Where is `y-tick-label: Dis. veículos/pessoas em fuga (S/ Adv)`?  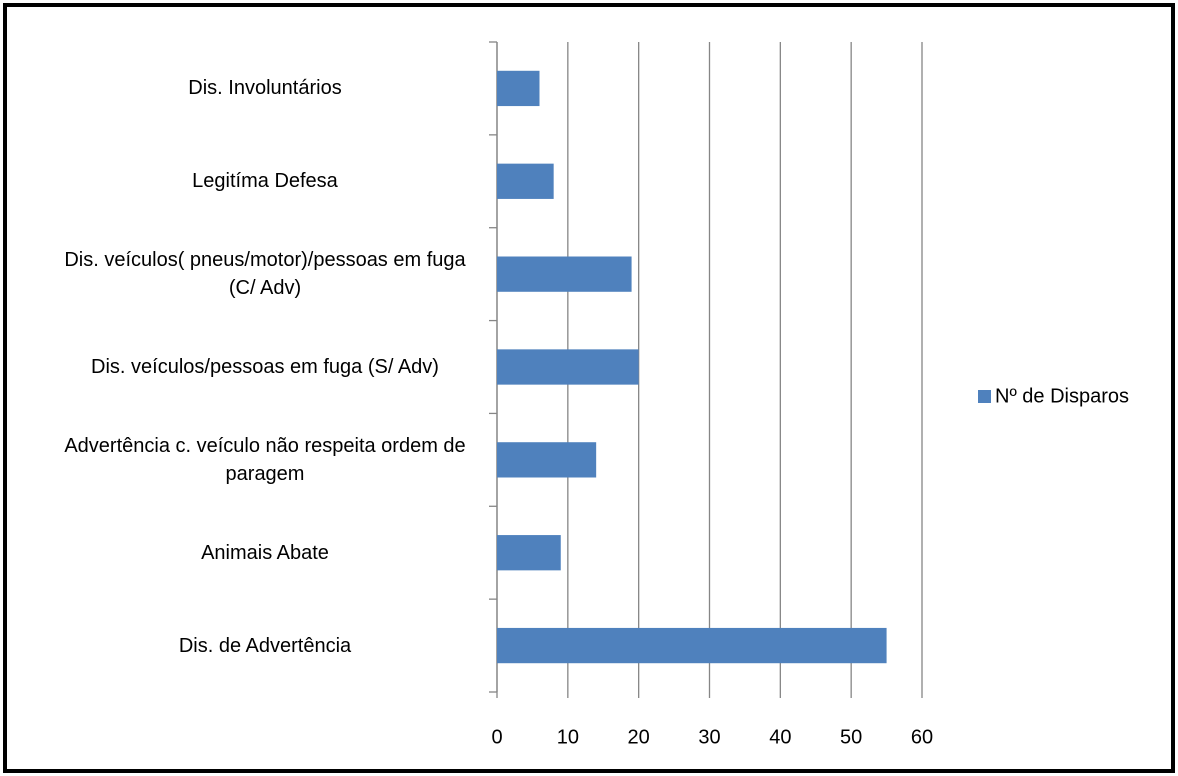
y-tick-label: Dis. veículos/pessoas em fuga (S/ Adv) is located at coordinates (265, 367).